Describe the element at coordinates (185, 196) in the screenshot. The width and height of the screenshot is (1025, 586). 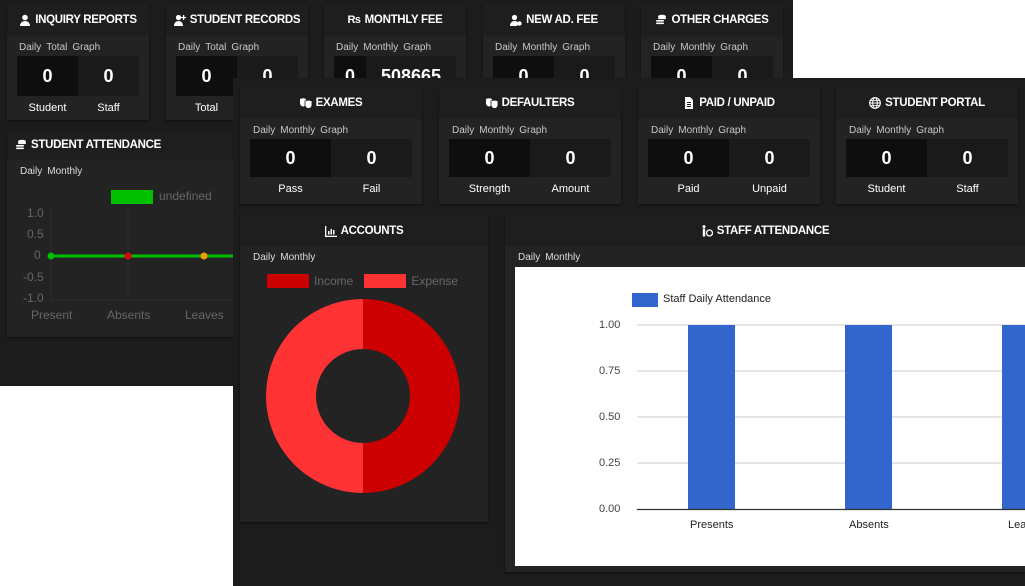
I see `legend-label: undefined` at that location.